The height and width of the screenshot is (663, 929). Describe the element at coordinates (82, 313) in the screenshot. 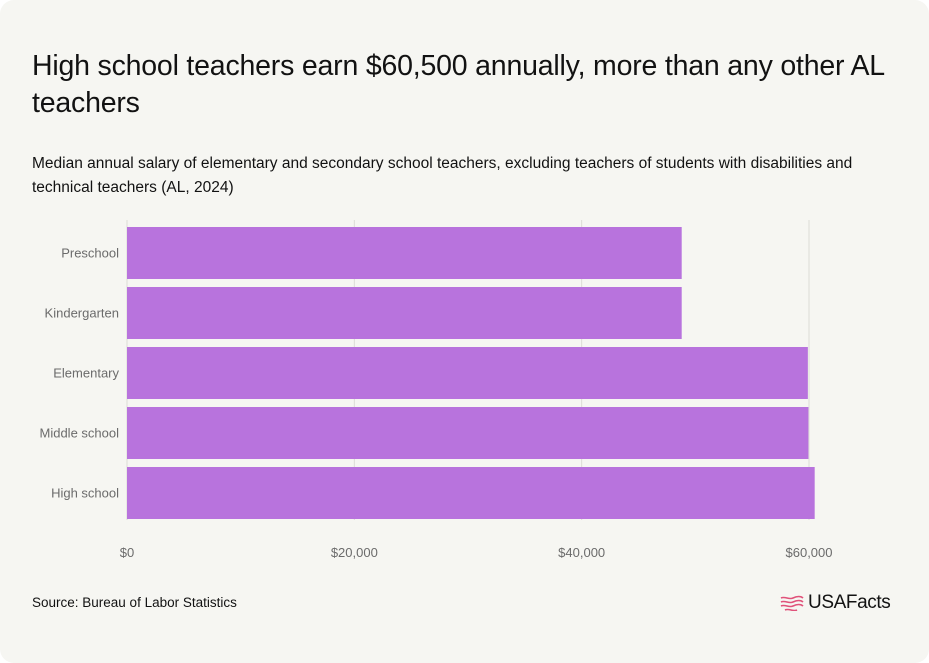

I see `category-label: Kindergarten` at that location.